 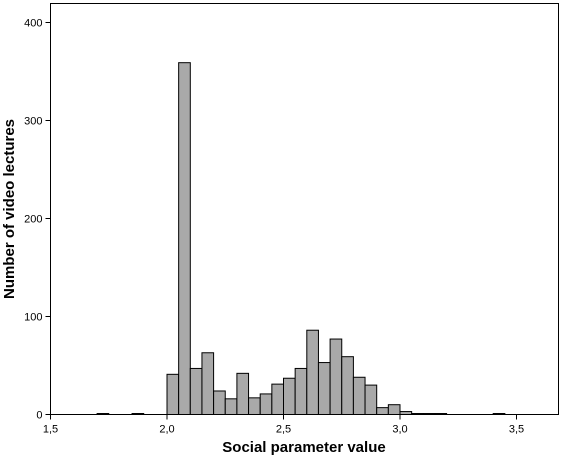 What do you see at coordinates (50, 430) in the screenshot?
I see `x-tick-label: 1,5` at bounding box center [50, 430].